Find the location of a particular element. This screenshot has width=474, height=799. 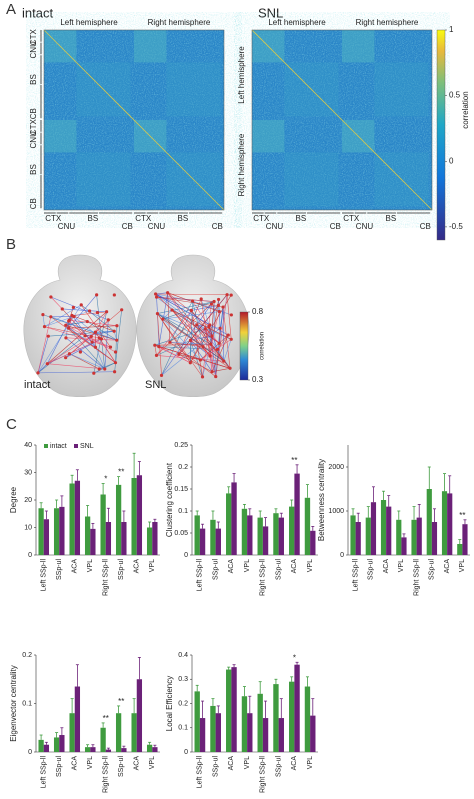

brain is located at coordinates (193, 326).